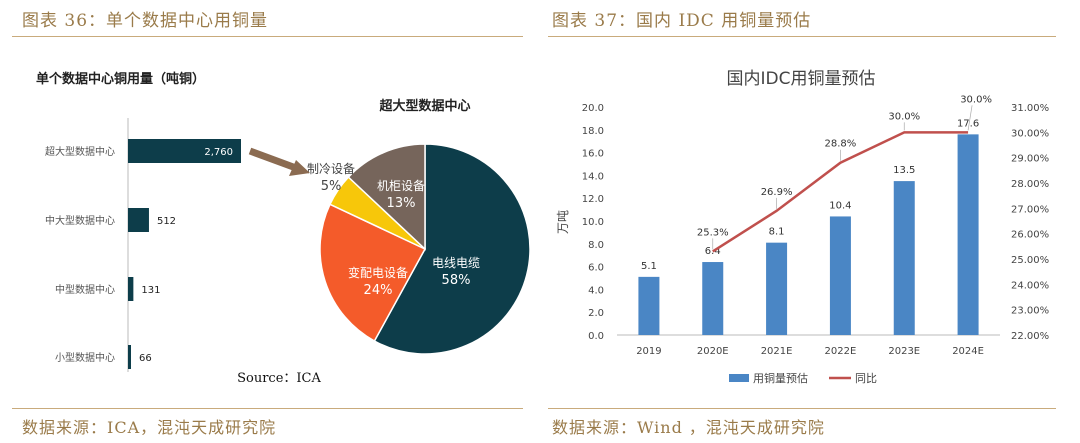  I want to click on right-source-note: 数据来源：Wind ，混沌天成研究院, so click(688, 427).